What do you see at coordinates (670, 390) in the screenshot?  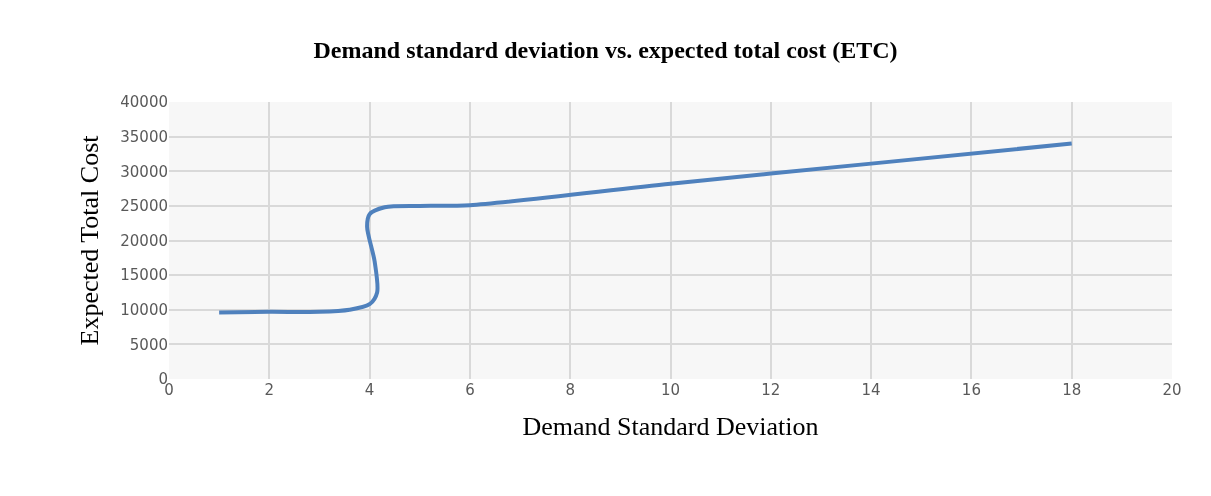 I see `x-tick-label: 10` at bounding box center [670, 390].